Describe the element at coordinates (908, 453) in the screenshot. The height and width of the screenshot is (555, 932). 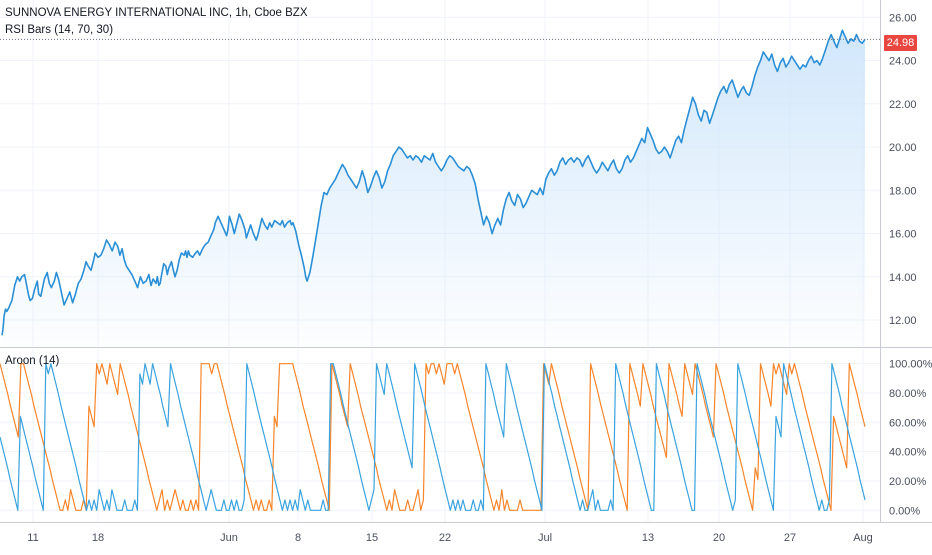
I see `aroon-tick-label: 40.00%` at that location.